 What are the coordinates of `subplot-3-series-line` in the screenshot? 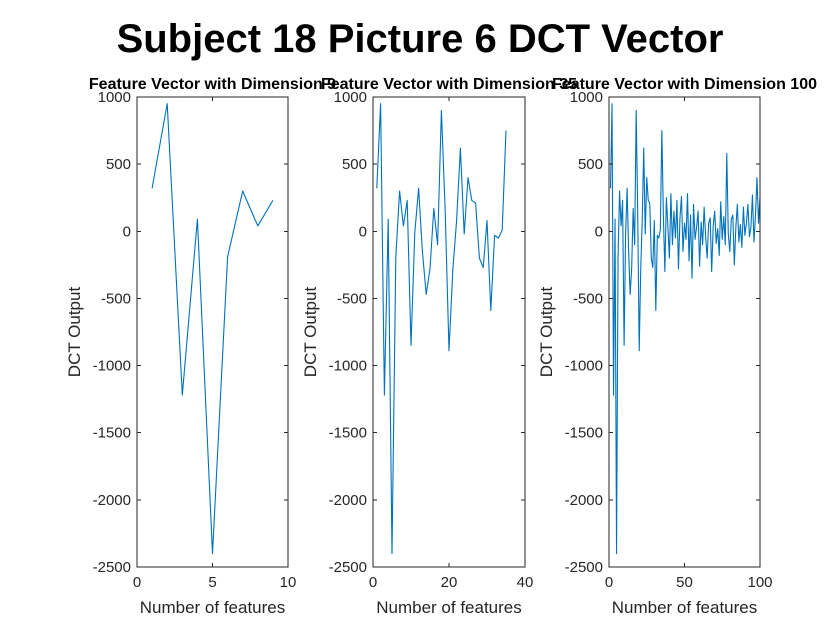 It's located at (685, 329).